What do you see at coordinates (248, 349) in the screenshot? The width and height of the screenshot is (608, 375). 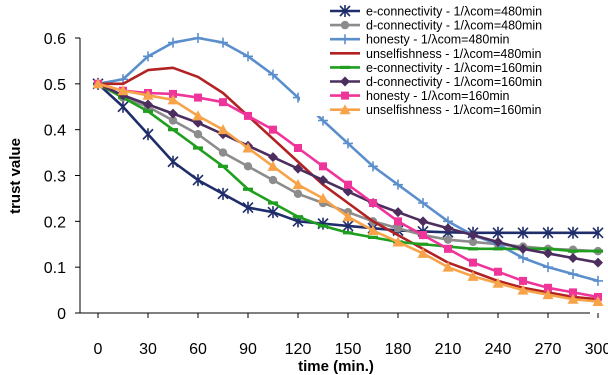 I see `x-tick-label: 90` at bounding box center [248, 349].